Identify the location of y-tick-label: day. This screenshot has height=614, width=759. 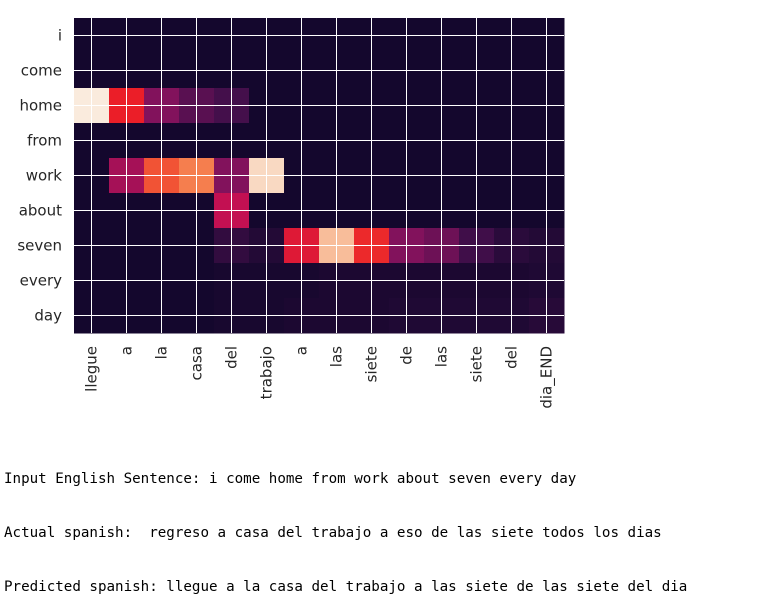
(48, 316).